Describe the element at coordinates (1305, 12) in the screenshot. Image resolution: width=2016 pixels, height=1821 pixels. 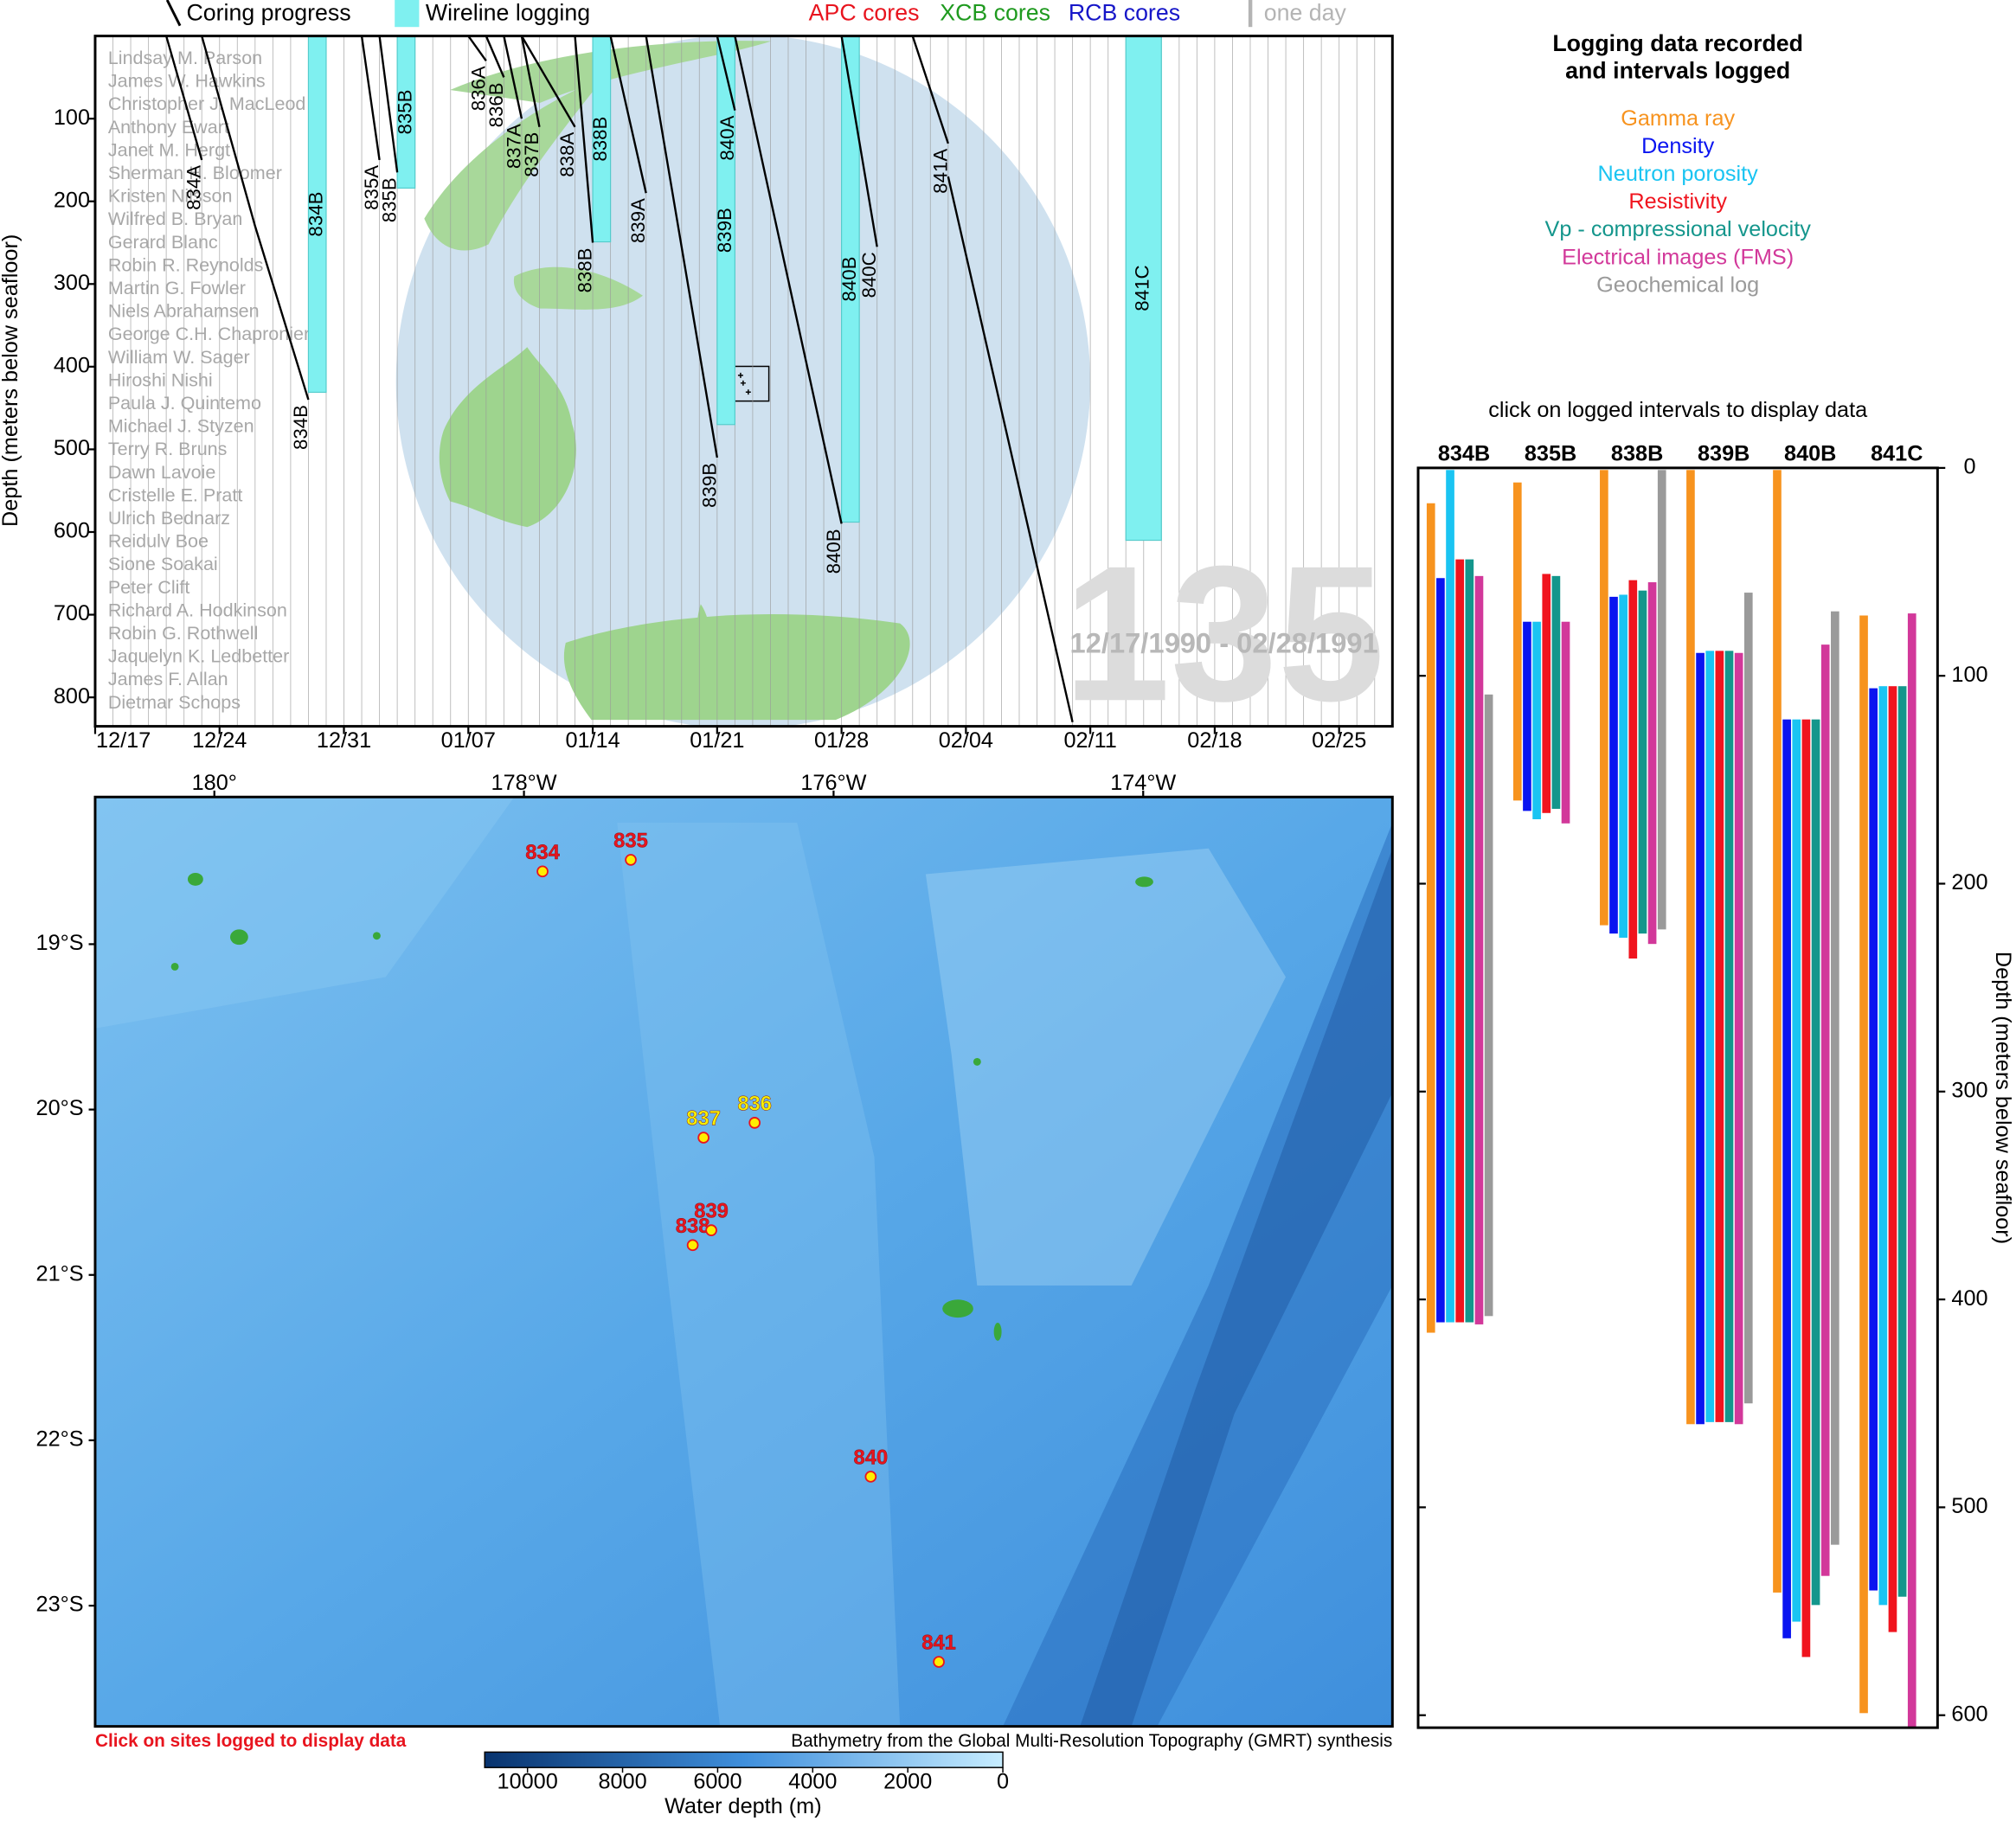
I see `legend-label: one day` at that location.